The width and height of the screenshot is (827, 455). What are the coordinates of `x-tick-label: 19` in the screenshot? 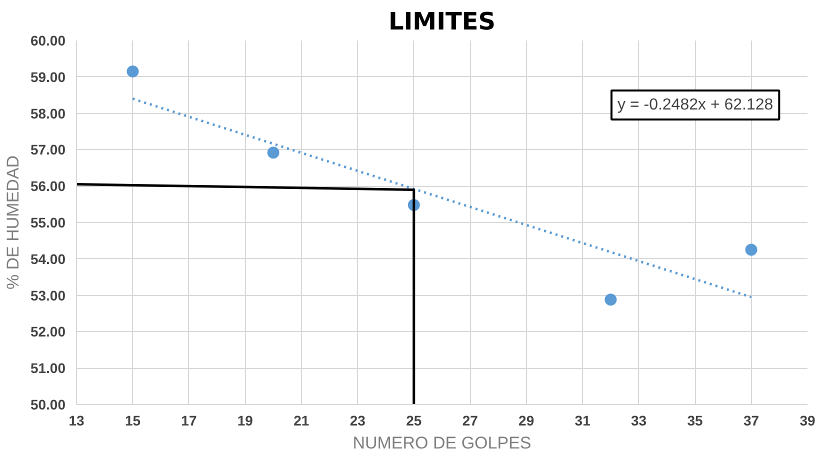 It's located at (245, 420).